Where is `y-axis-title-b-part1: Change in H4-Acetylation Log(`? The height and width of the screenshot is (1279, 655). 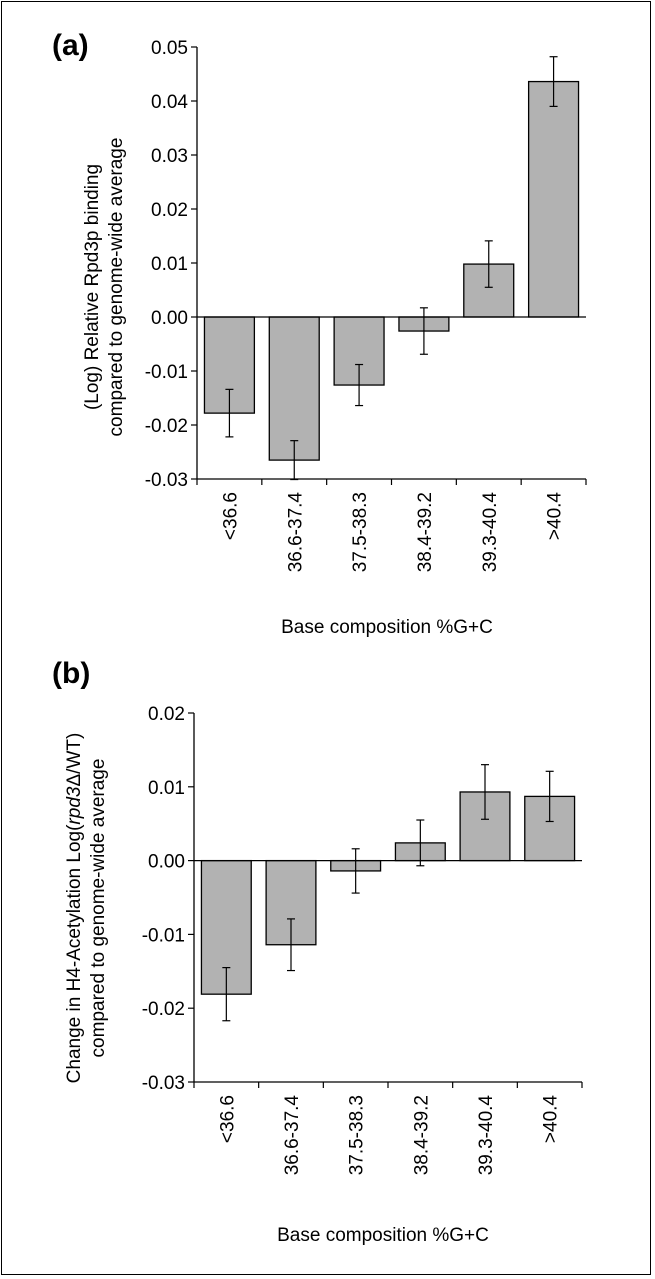 y-axis-title-b-part1: Change in H4-Acetylation Log( is located at coordinates (74, 953).